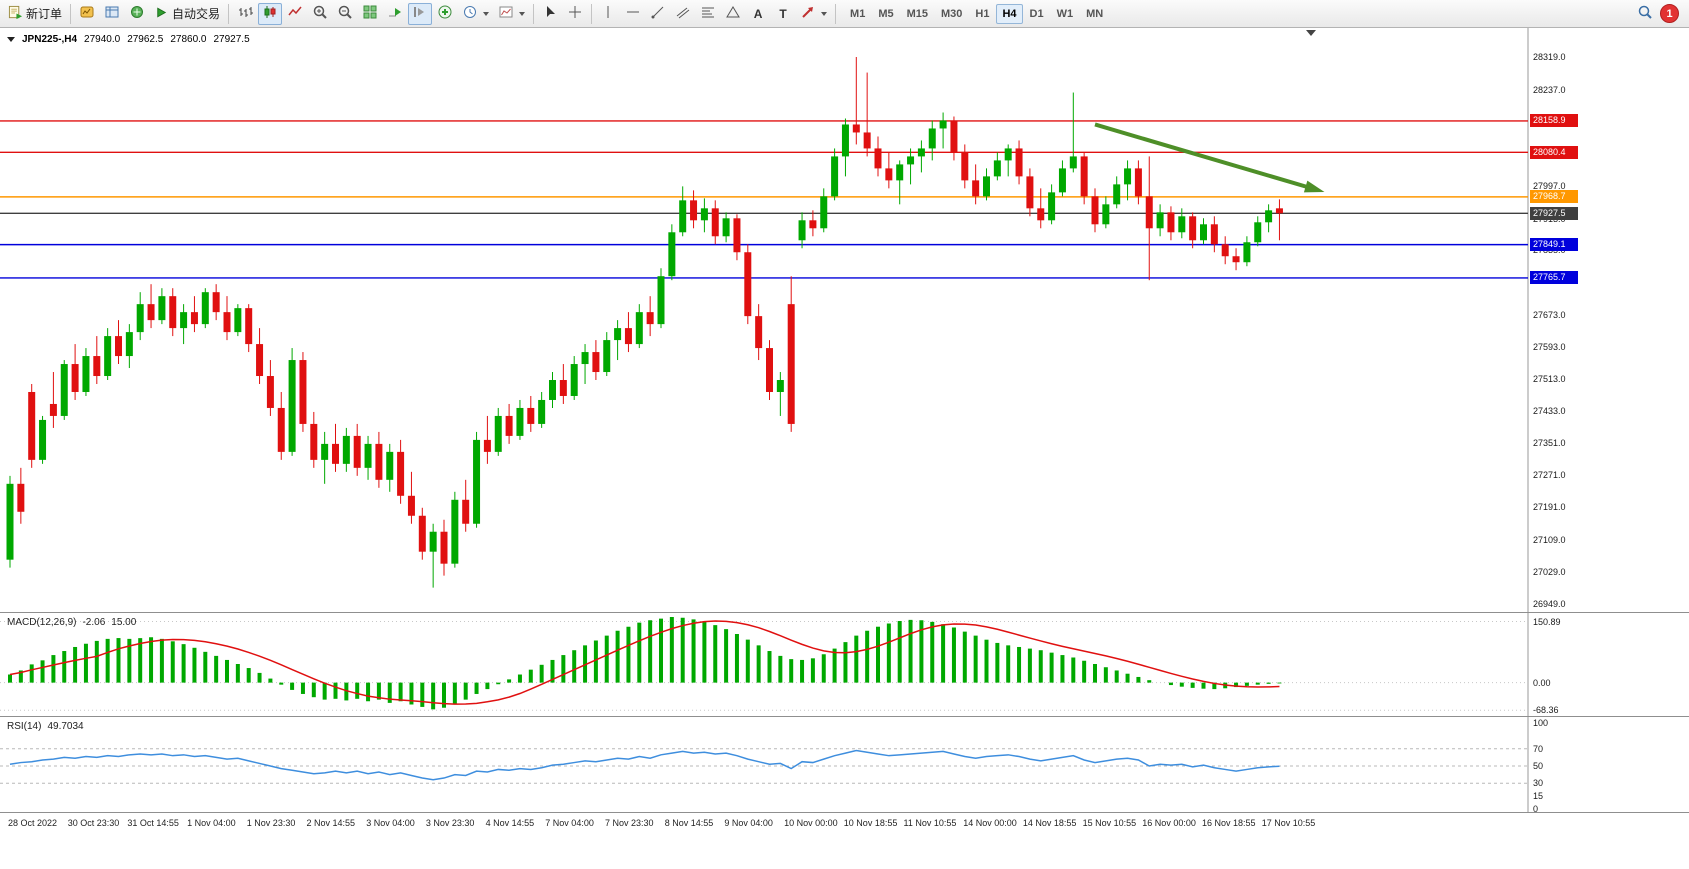  I want to click on autoscroll-button, so click(395, 14).